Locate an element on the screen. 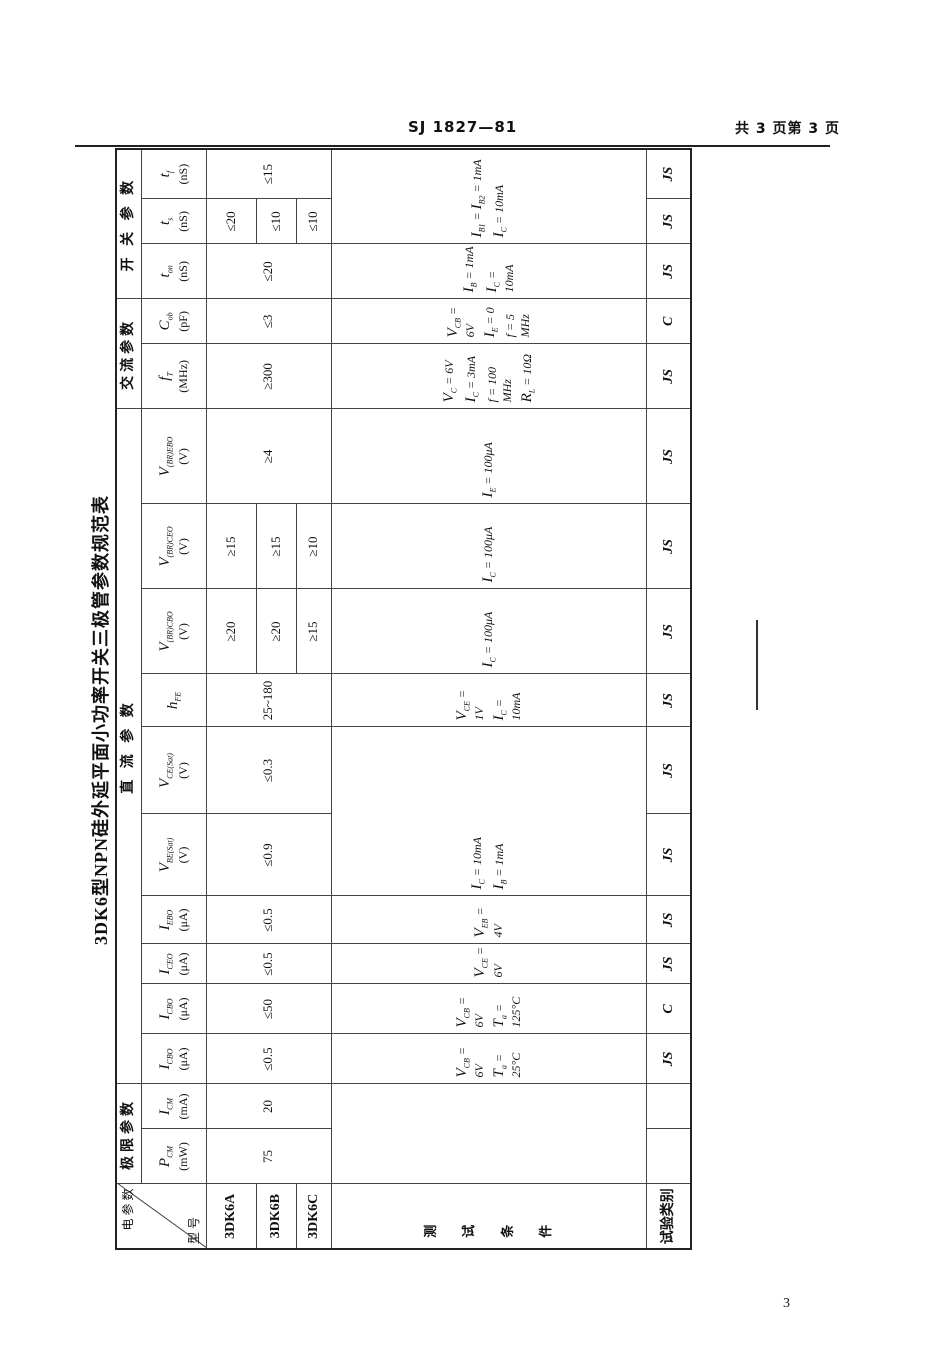  column-header: Cob (pF) is located at coordinates (173, 321).